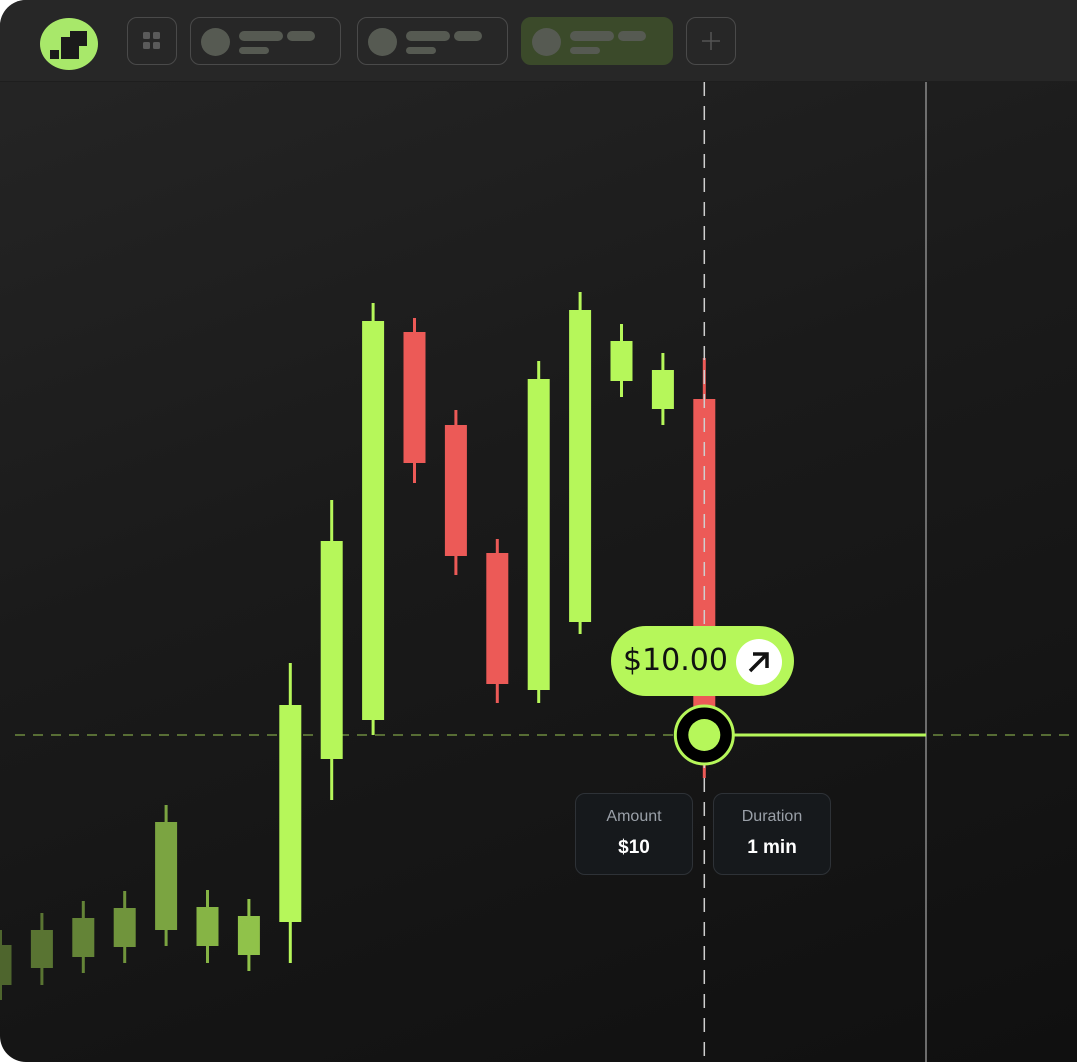  What do you see at coordinates (675, 660) in the screenshot?
I see `trade-price: $10.00` at bounding box center [675, 660].